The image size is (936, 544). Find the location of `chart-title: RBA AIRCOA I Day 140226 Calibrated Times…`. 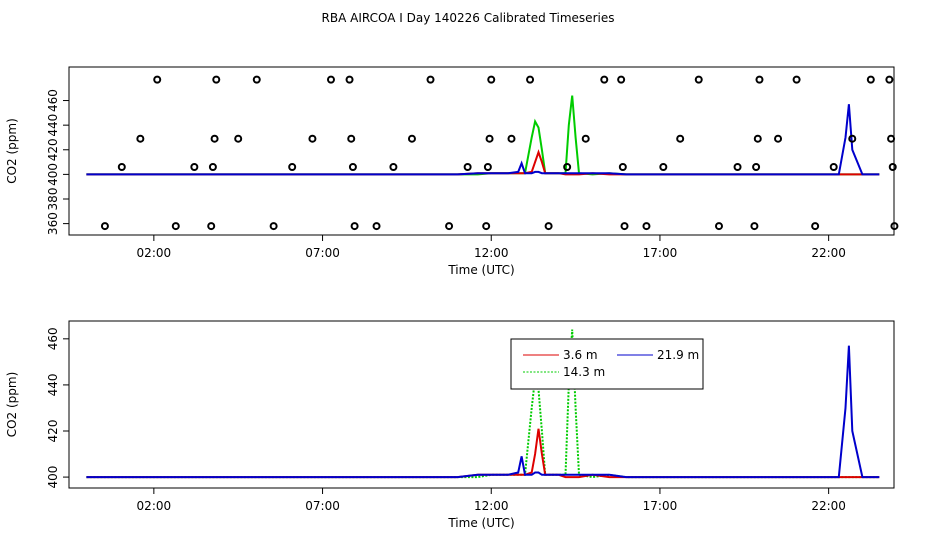

chart-title: RBA AIRCOA I Day 140226 Calibrated Times… is located at coordinates (468, 18).